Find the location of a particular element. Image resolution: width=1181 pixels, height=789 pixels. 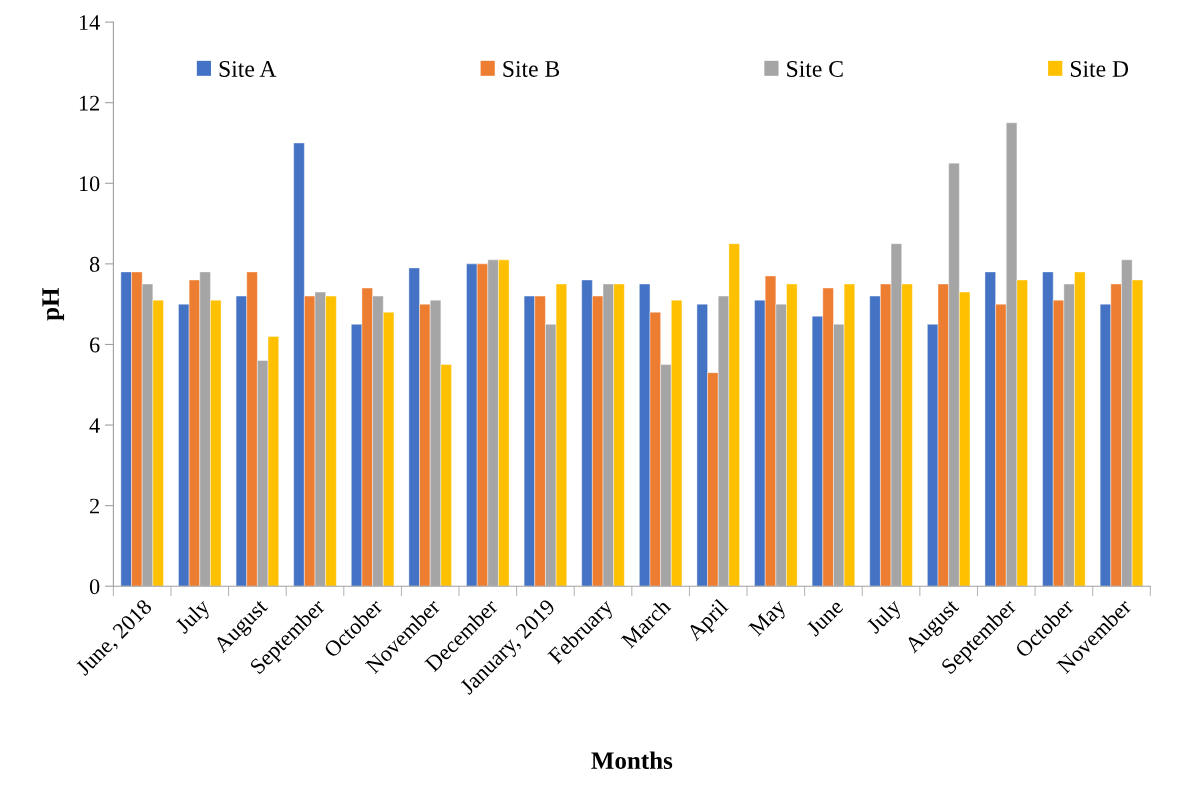

y-tick-label: 12 is located at coordinates (89, 103).